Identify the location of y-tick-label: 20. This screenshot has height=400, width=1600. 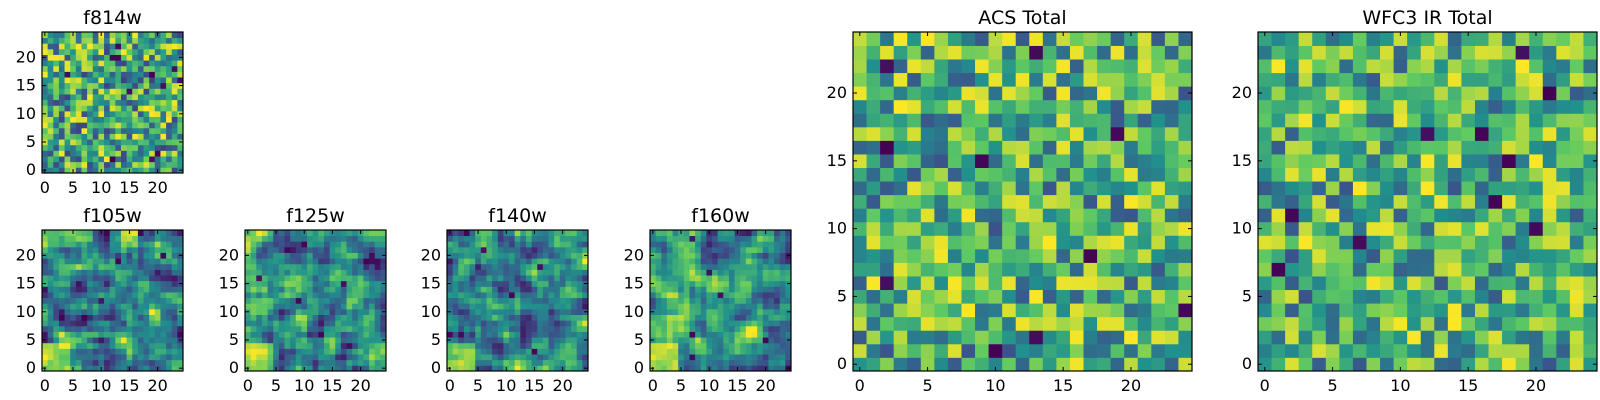
(431, 254).